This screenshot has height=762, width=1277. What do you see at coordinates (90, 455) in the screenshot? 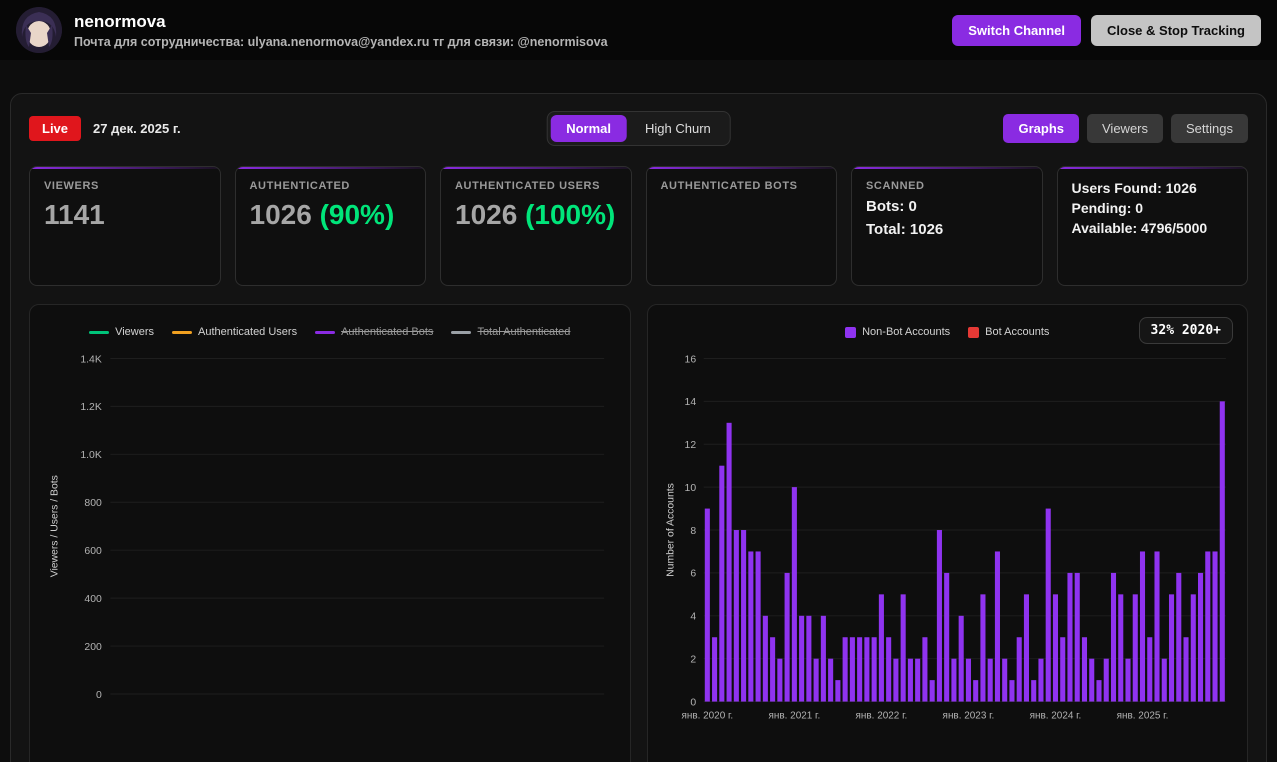
I see `svg-text: 1.0K` at bounding box center [90, 455].